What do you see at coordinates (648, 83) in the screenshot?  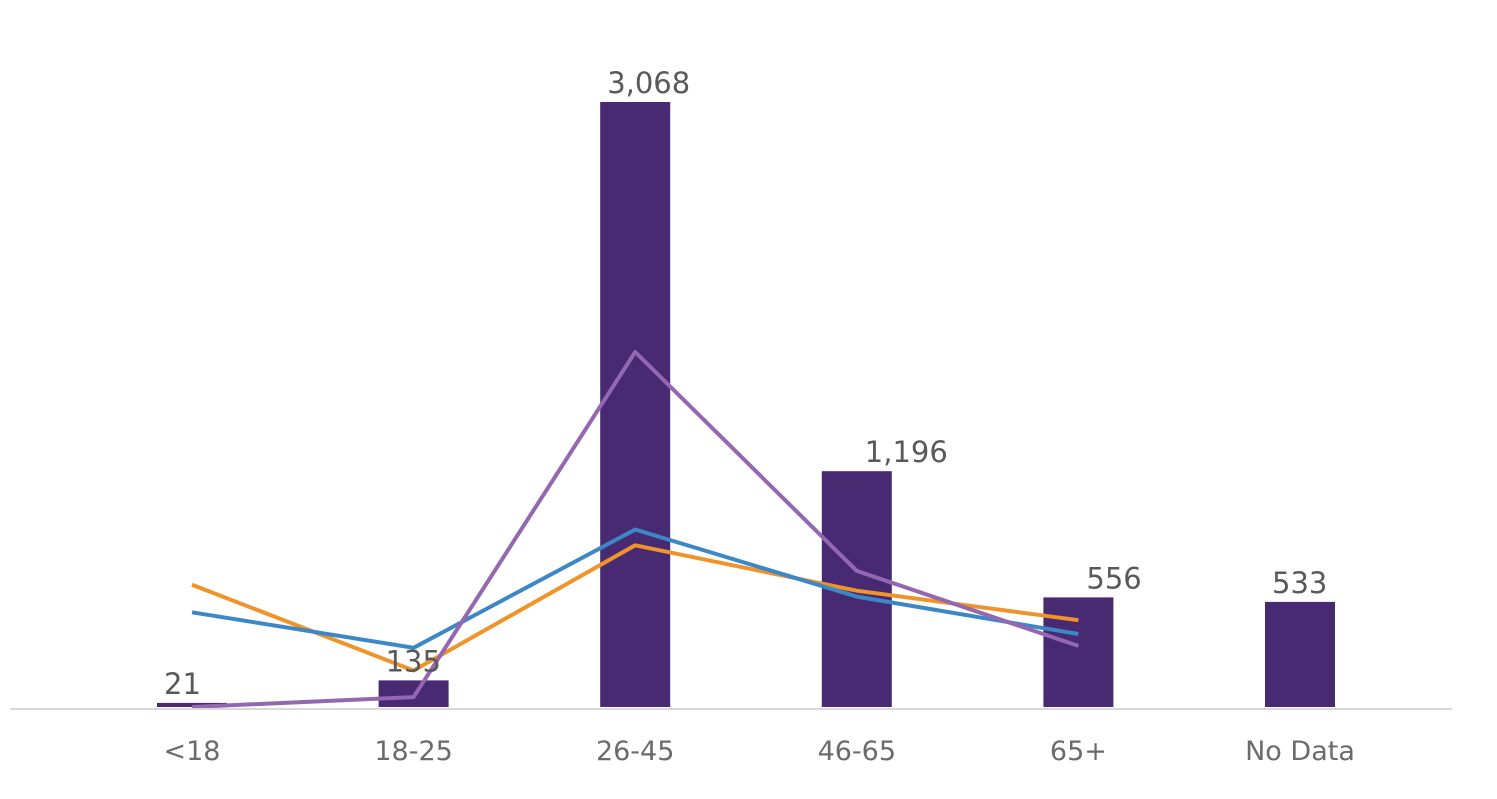 I see `bar-value-label: 3,068` at bounding box center [648, 83].